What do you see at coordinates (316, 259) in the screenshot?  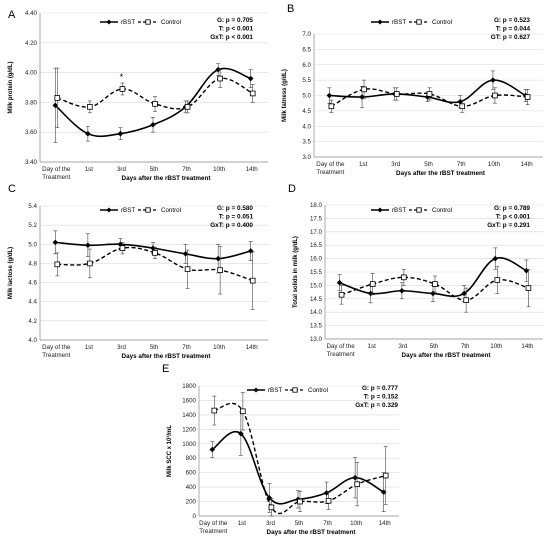 I see `y-tick-label: 16.0` at bounding box center [316, 259].